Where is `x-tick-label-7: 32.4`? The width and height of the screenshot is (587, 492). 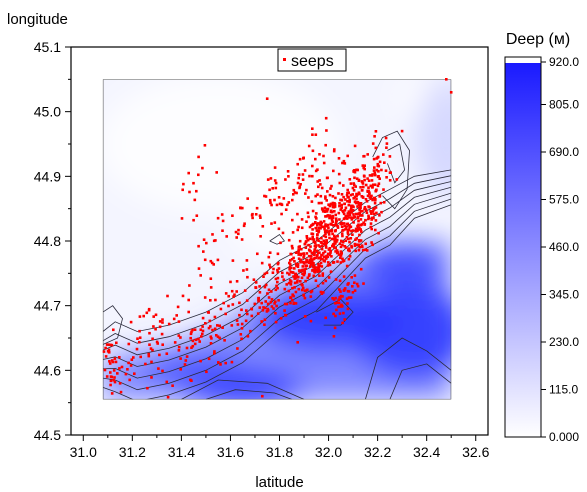 x-tick-label-7: 32.4 is located at coordinates (426, 452).